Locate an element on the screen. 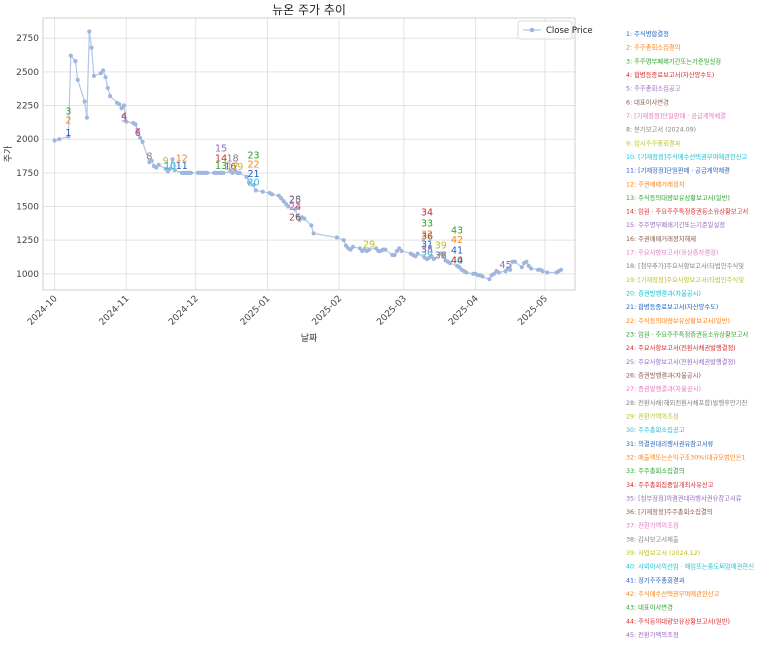  y-tick-label: 1250 is located at coordinates (27, 241).